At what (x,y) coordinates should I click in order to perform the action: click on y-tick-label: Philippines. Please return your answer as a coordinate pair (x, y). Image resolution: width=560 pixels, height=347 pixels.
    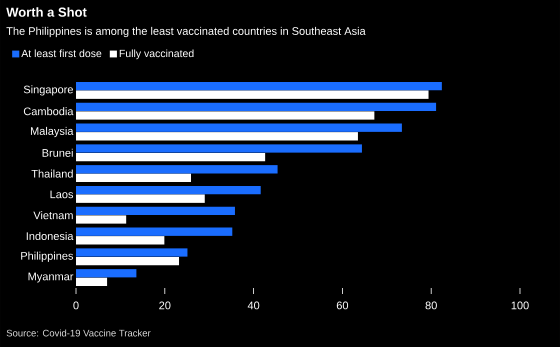
    Looking at the image, I should click on (47, 257).